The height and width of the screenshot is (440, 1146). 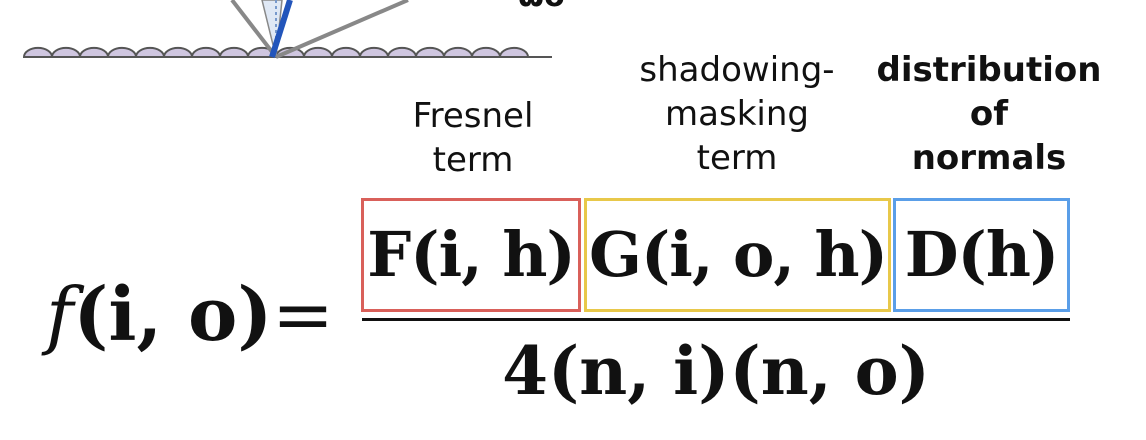 I want to click on shadowing-term-box, so click(x=737, y=255).